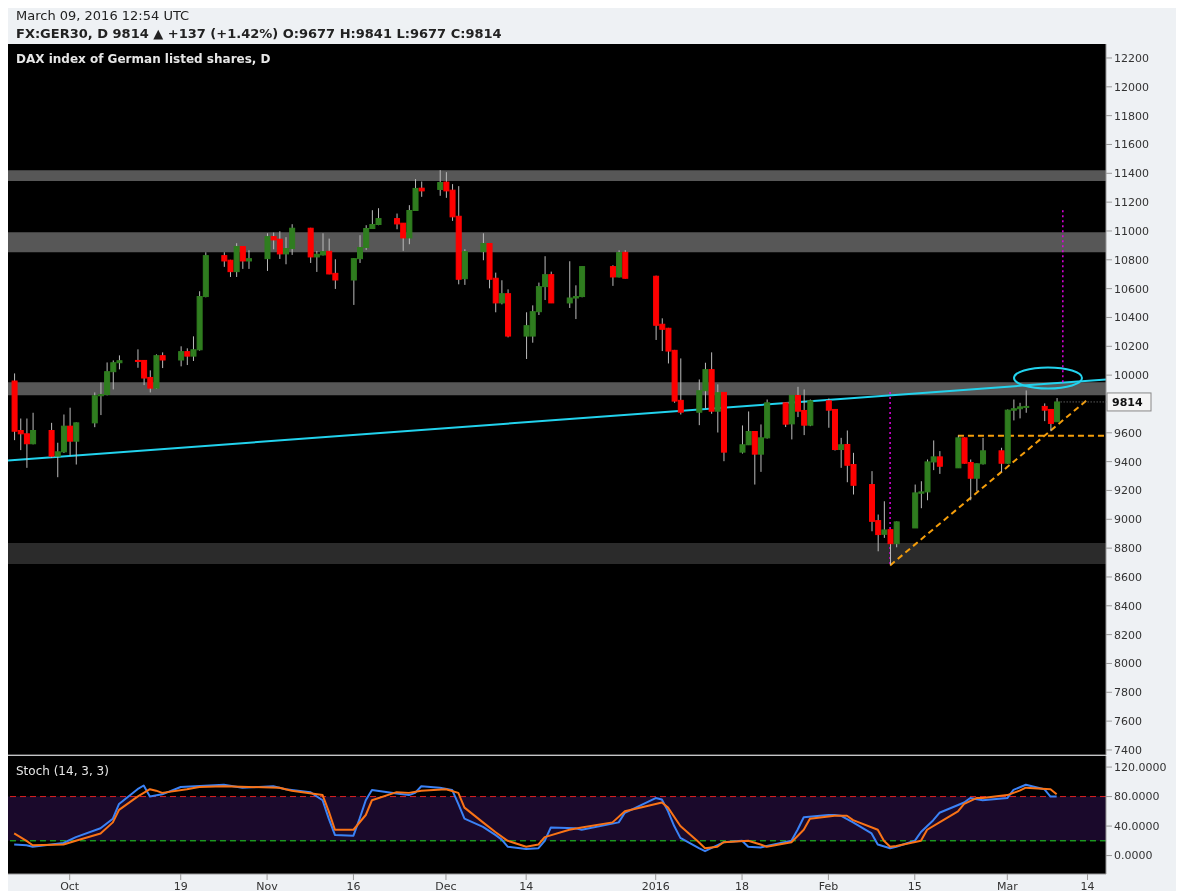 The height and width of the screenshot is (891, 1184). Describe the element at coordinates (828, 885) in the screenshot. I see `x-tick-label: Feb` at that location.